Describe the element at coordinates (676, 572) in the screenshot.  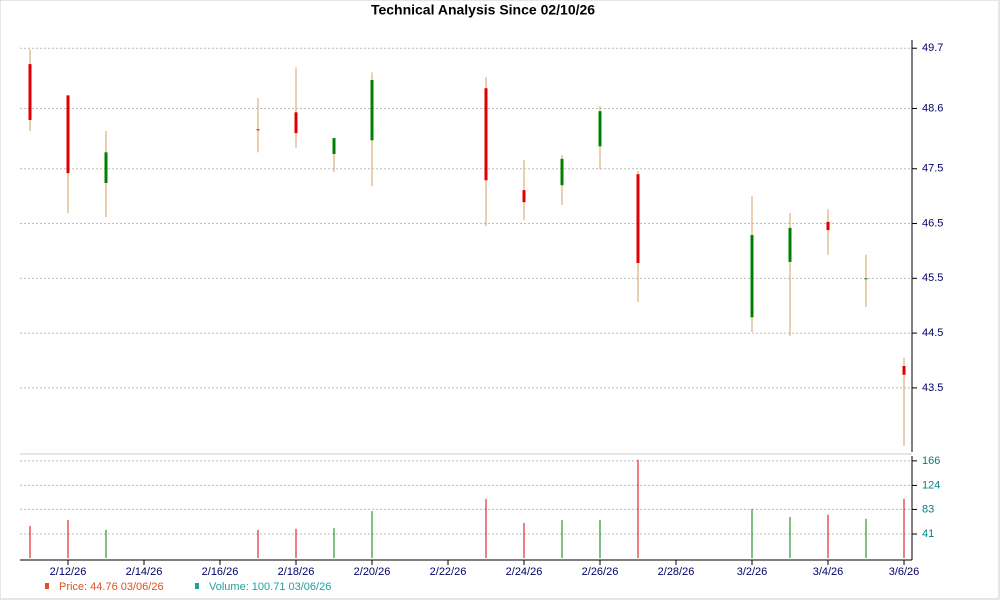
I see `x-tick-label: 2/28/26` at that location.